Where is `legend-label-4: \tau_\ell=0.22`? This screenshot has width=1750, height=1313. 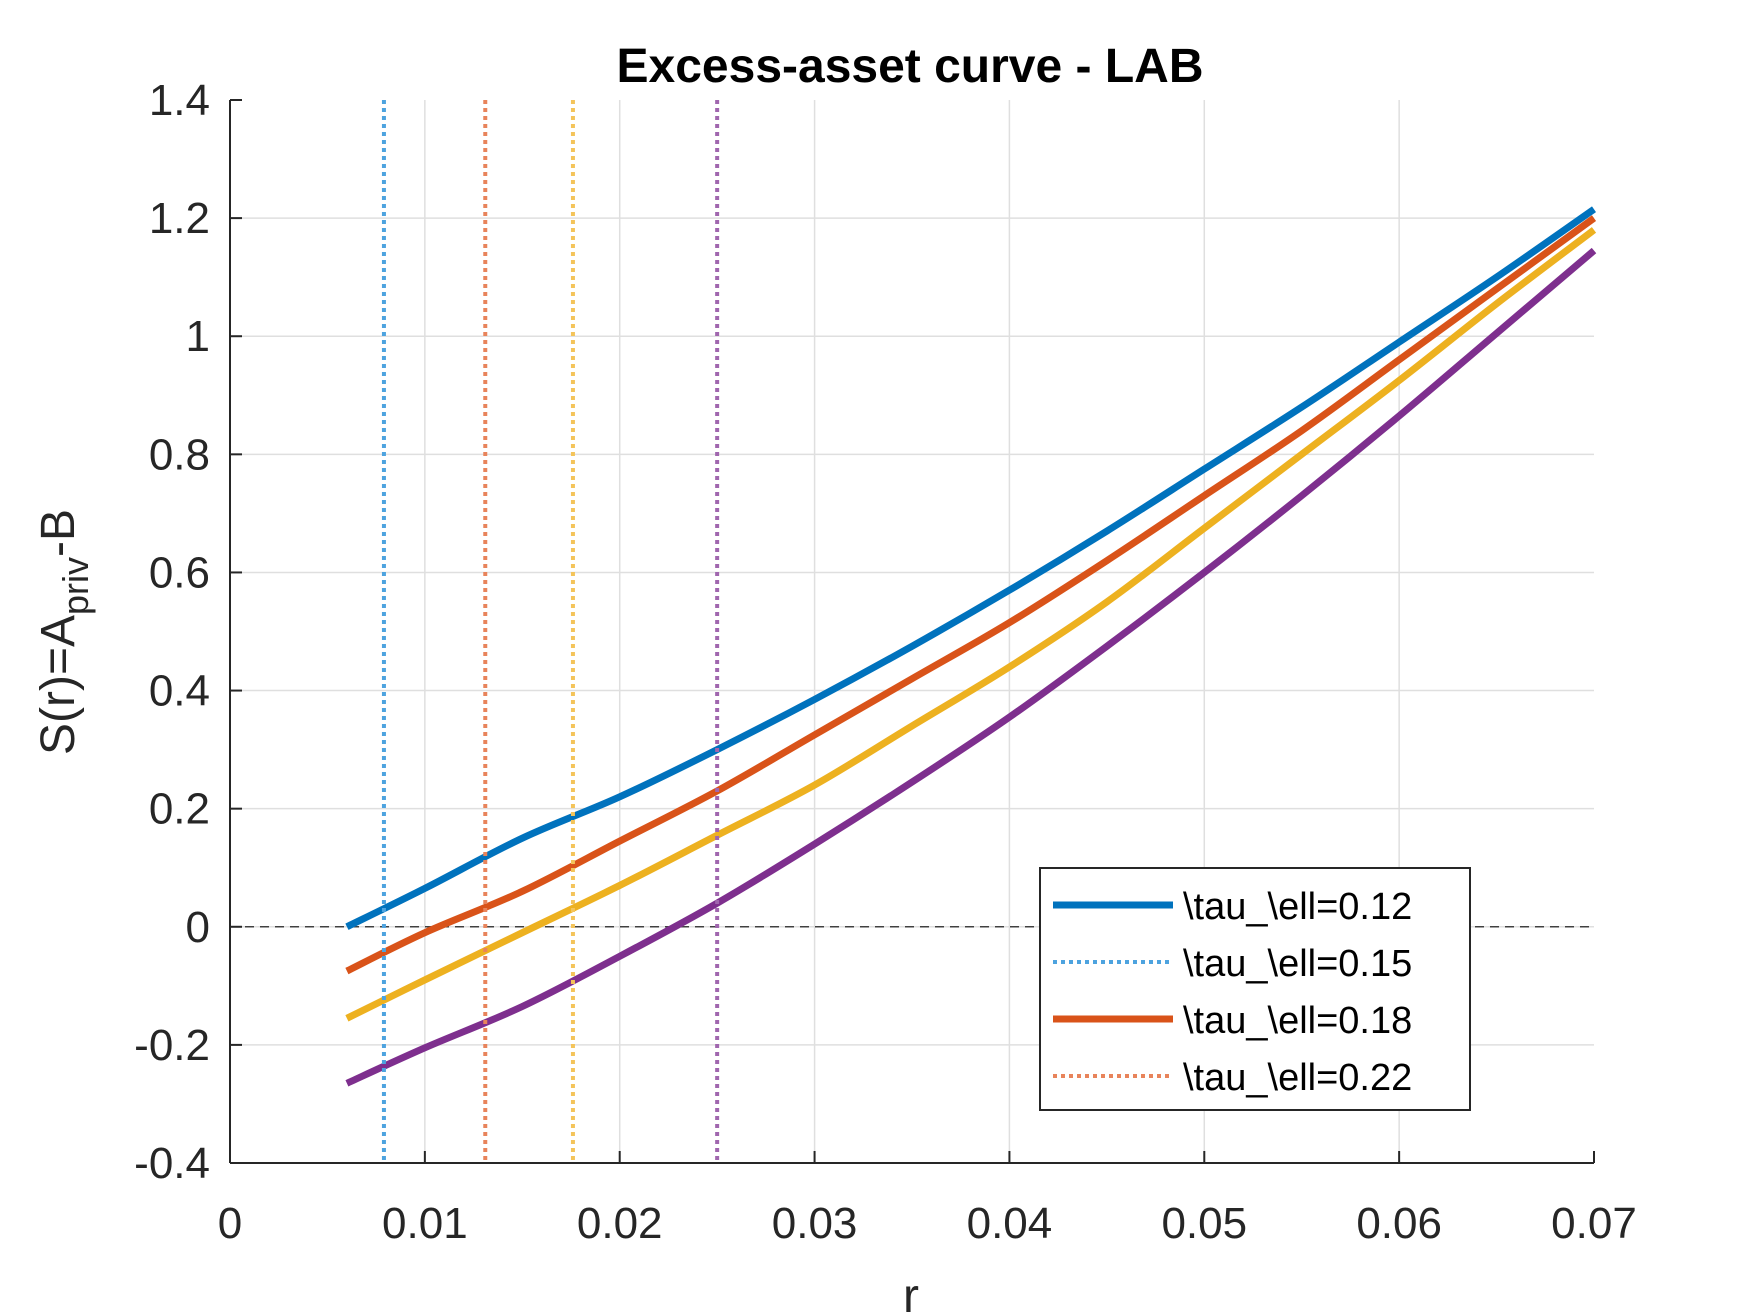 legend-label-4: \tau_\ell=0.22 is located at coordinates (1297, 1078).